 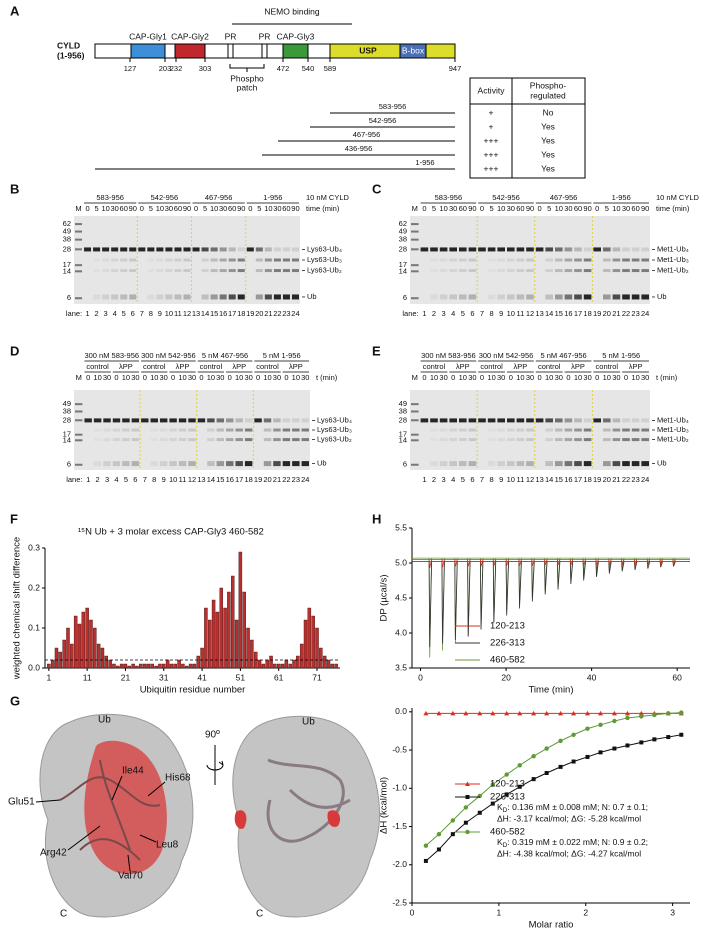 What do you see at coordinates (168, 355) in the screenshot?
I see `lane-group: 300 nM 542-956` at bounding box center [168, 355].